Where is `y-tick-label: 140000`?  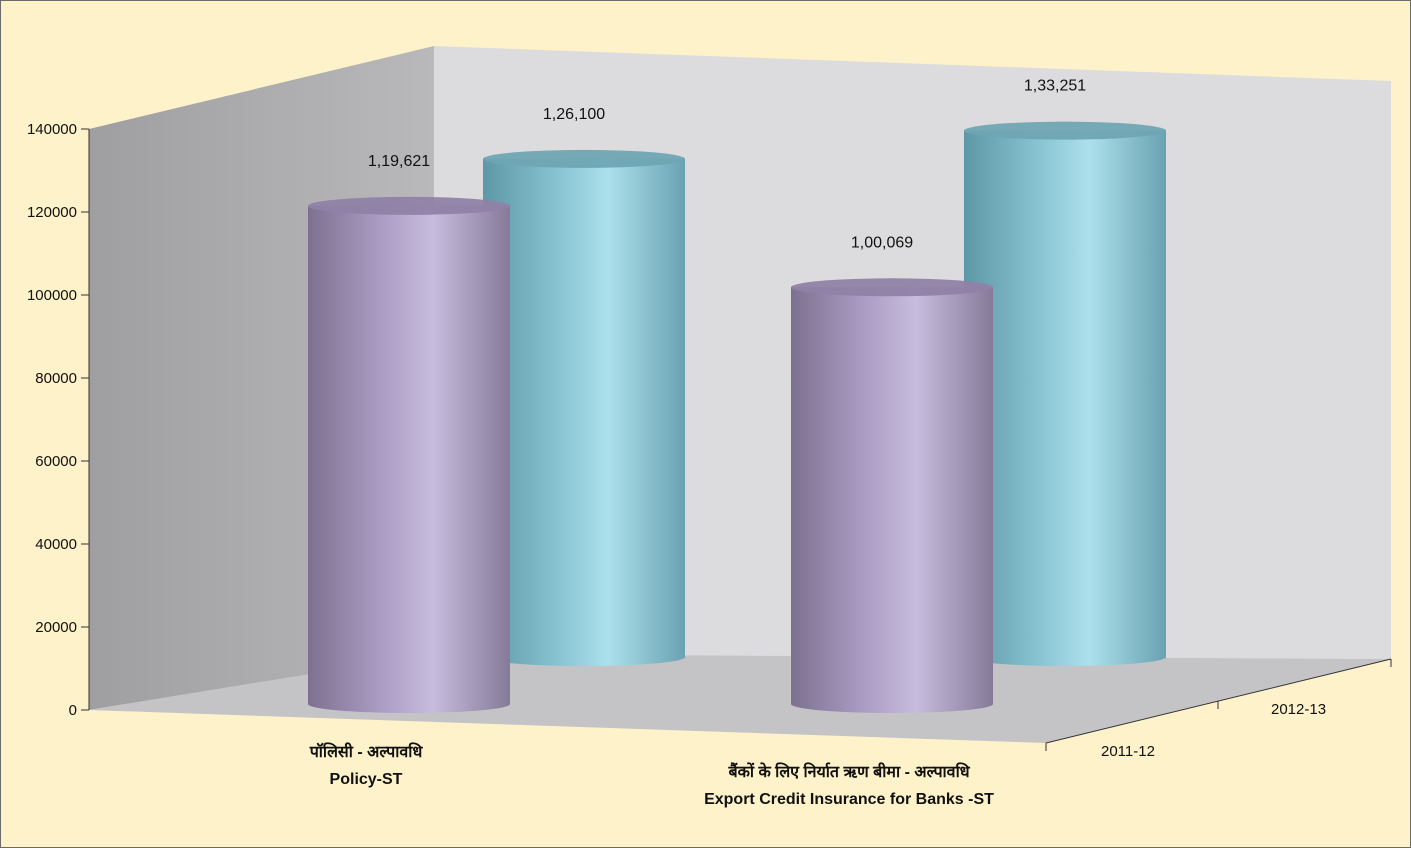
y-tick-label: 140000 is located at coordinates (52, 129).